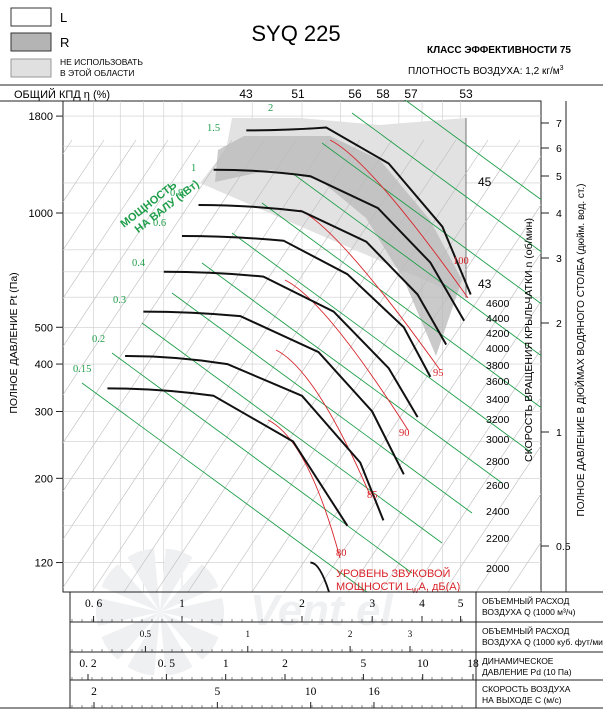 Image resolution: width=603 pixels, height=719 pixels. I want to click on speed-tick: 2400, so click(498, 512).